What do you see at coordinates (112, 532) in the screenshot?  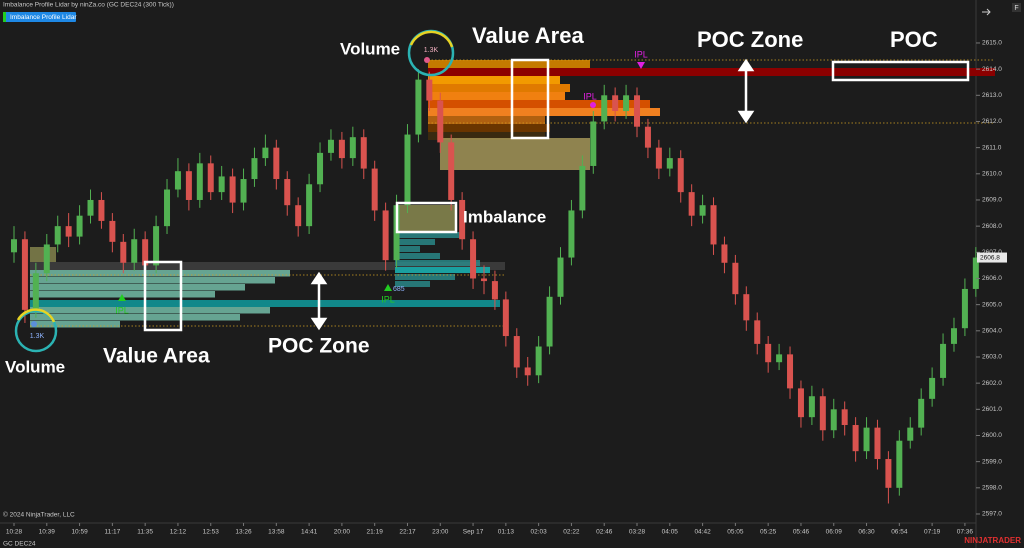 I see `x-tick-label: 11:17` at bounding box center [112, 532].